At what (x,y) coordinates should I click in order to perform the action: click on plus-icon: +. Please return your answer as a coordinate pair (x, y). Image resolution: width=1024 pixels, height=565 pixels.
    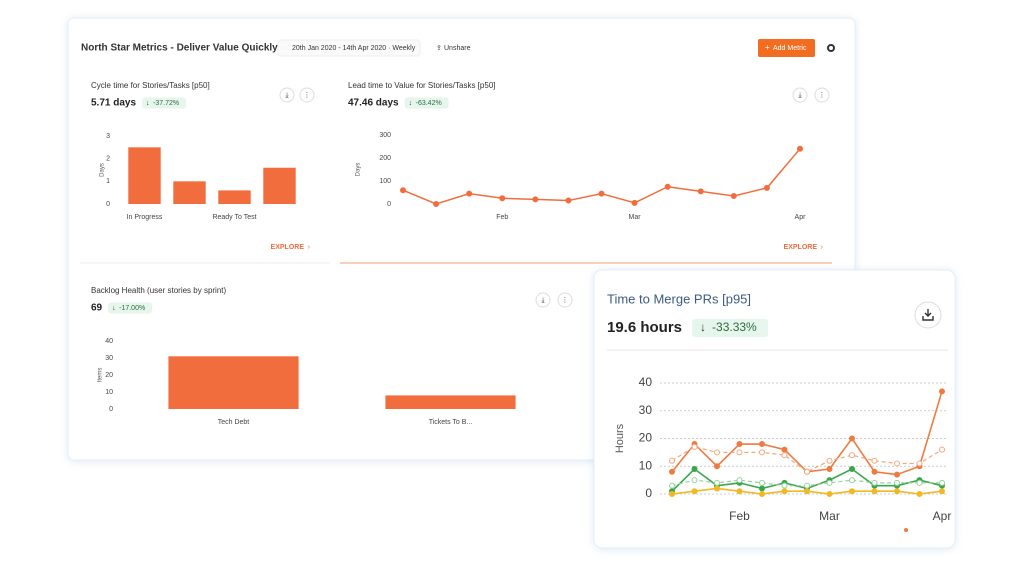
    Looking at the image, I should click on (767, 47).